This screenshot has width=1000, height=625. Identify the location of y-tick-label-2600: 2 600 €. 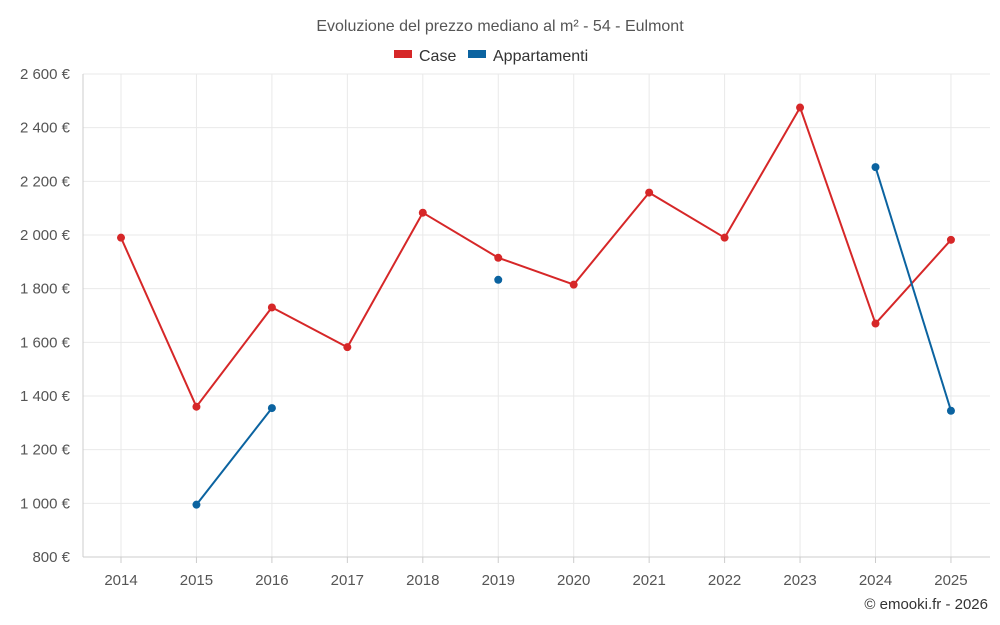
(45, 74).